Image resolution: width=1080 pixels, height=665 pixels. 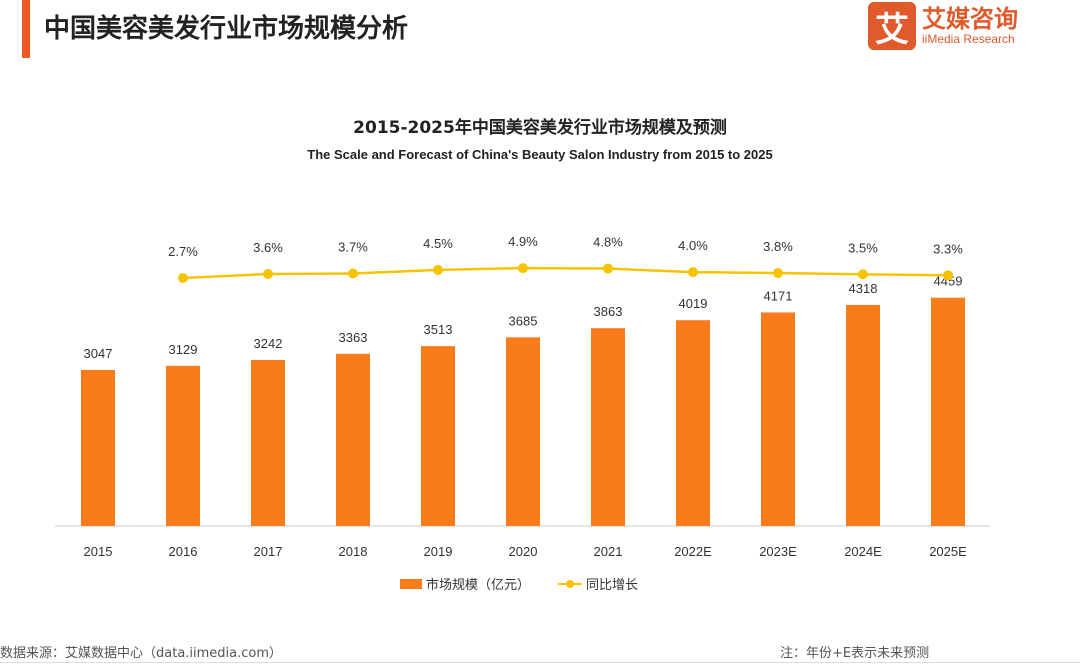 What do you see at coordinates (570, 584) in the screenshot?
I see `legend-line-swatch` at bounding box center [570, 584].